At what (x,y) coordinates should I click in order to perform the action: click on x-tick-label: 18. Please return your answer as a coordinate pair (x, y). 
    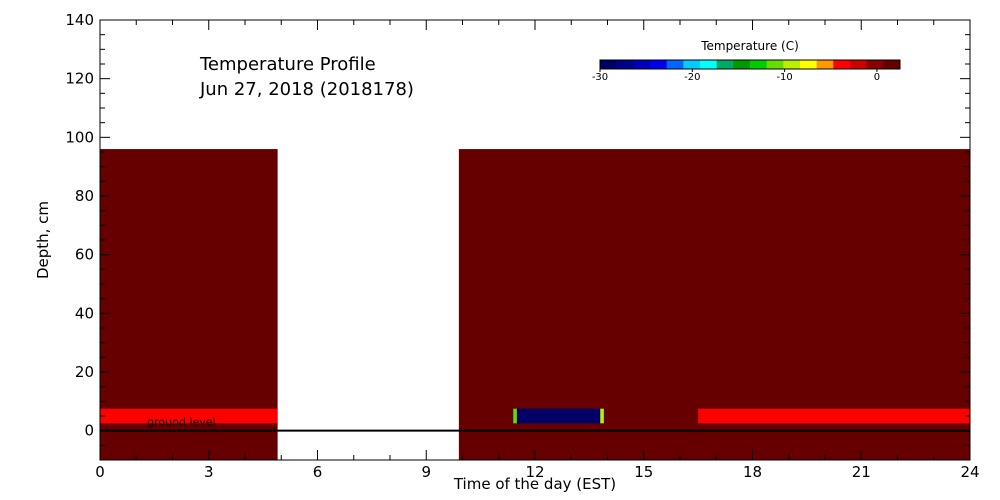
    Looking at the image, I should click on (752, 472).